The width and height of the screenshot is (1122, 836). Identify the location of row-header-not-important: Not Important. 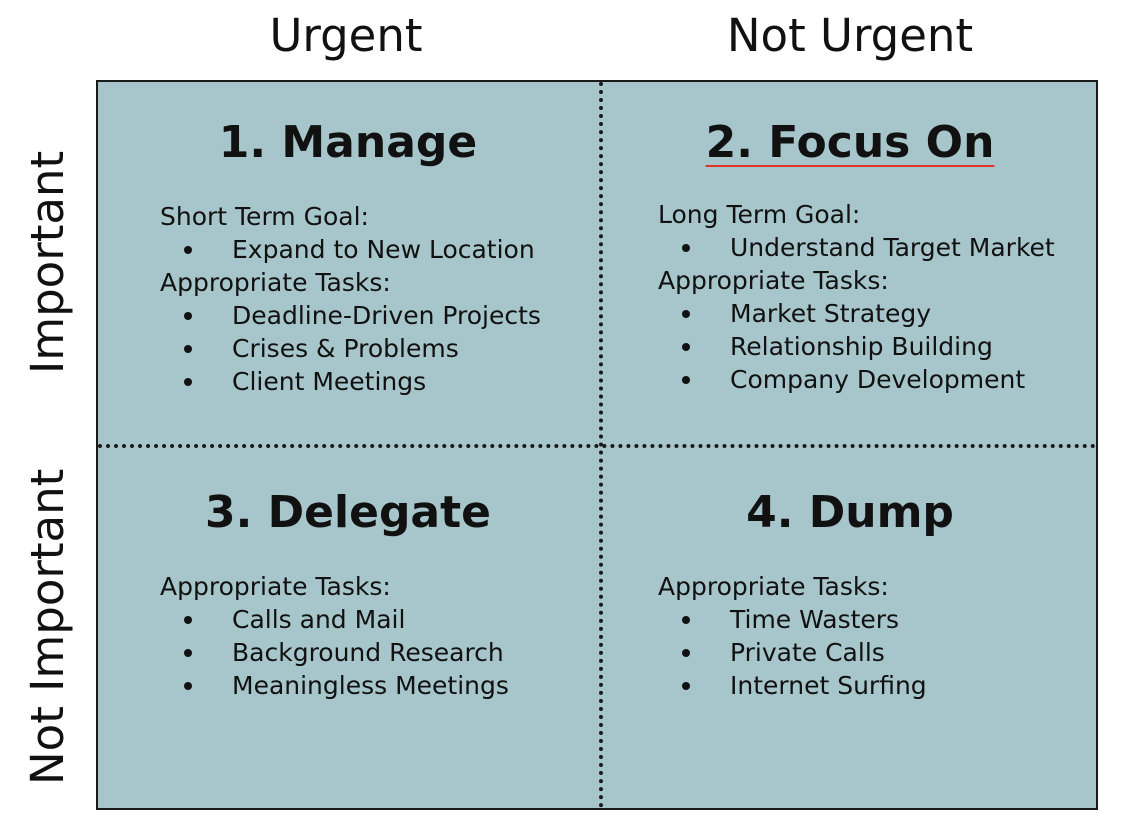
(47, 627).